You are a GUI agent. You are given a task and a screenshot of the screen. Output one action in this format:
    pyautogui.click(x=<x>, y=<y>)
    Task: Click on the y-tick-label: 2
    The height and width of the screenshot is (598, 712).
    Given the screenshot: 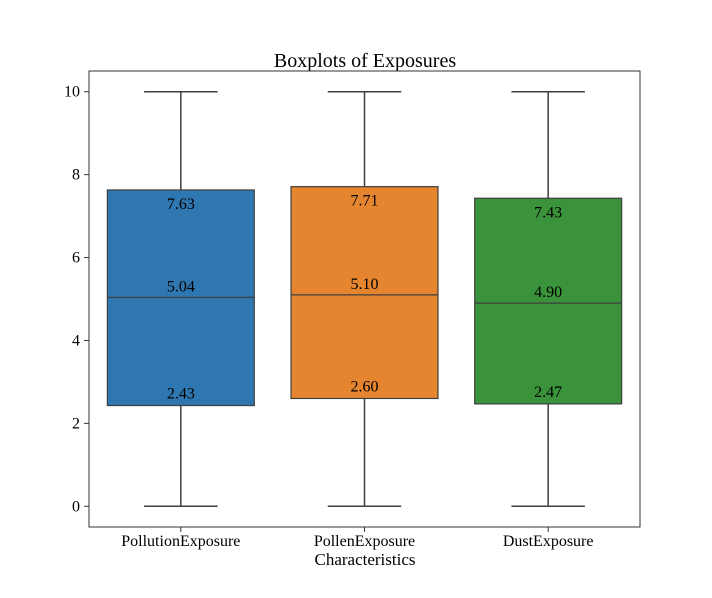 What is the action you would take?
    pyautogui.click(x=76, y=423)
    